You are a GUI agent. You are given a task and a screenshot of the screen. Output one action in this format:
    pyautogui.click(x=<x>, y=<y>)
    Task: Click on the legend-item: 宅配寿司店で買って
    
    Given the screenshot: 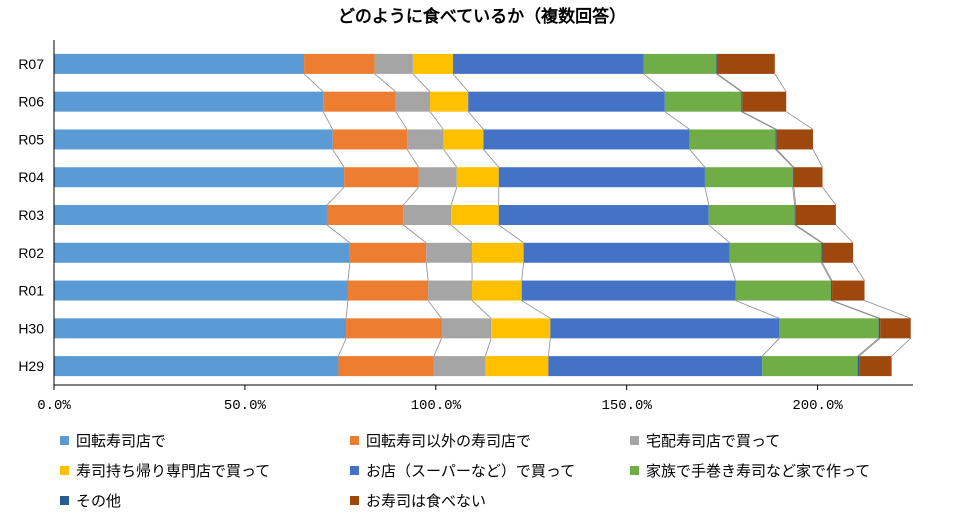 What is the action you would take?
    pyautogui.click(x=705, y=440)
    